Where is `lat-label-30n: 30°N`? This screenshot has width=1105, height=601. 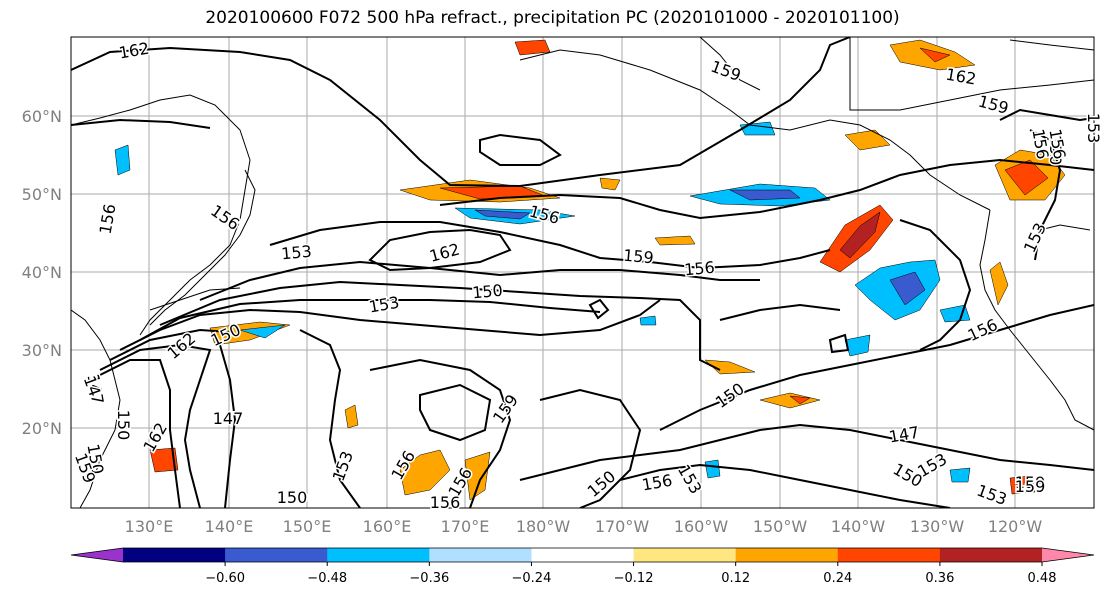 lat-label-30n: 30°N is located at coordinates (42, 350).